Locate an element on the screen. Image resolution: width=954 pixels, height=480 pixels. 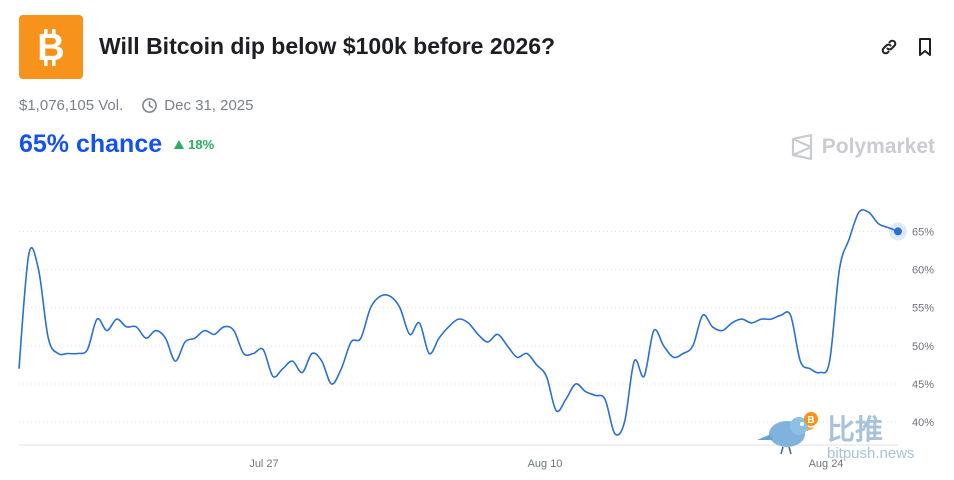
y-tick-label: 55% is located at coordinates (923, 309).